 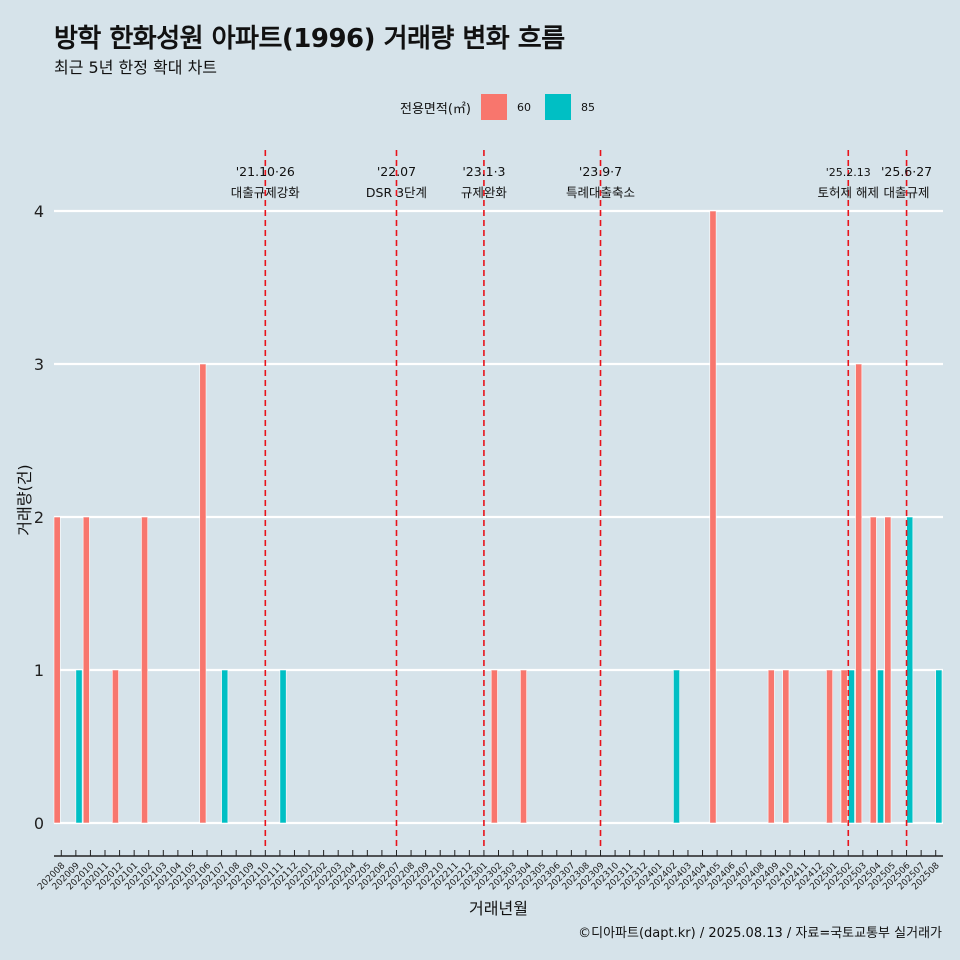 What do you see at coordinates (39, 211) in the screenshot?
I see `y-tick-label: 4` at bounding box center [39, 211].